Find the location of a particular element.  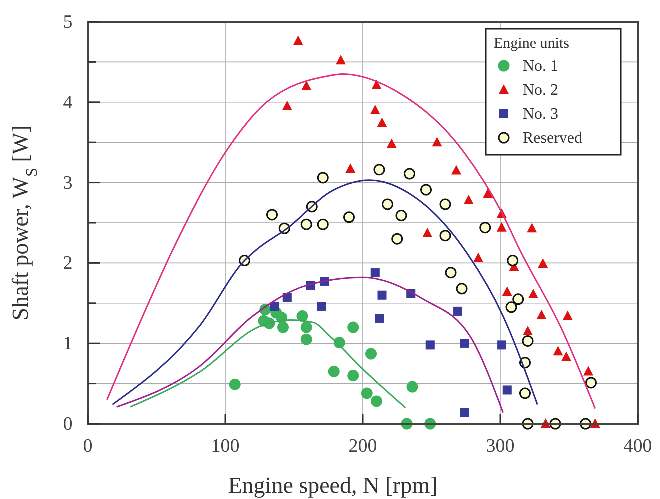

x-axis-title: Engine speed, N [rpm] is located at coordinates (333, 485).